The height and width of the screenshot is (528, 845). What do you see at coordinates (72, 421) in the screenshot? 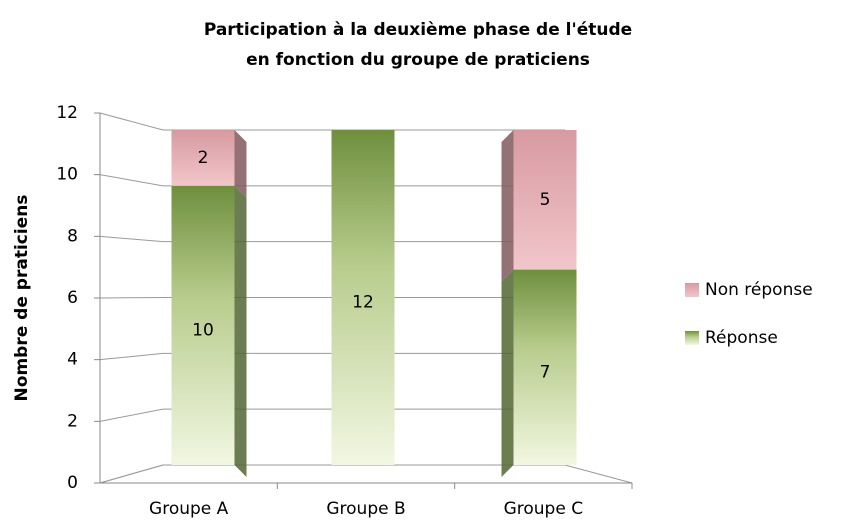
I see `y-tick-label: 2` at bounding box center [72, 421].